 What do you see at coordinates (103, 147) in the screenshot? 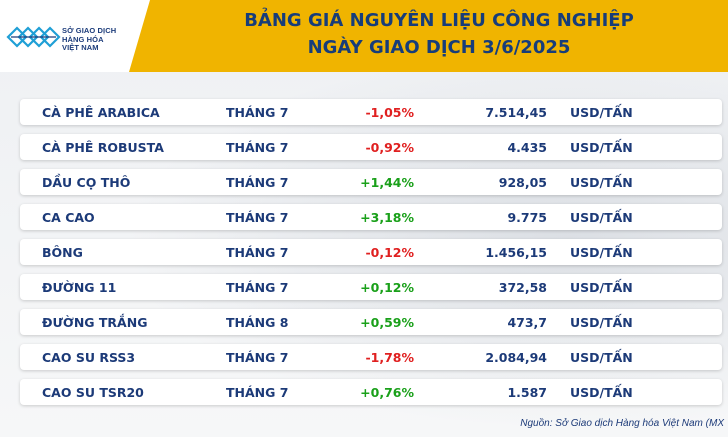
I see `commodity-name: CÀ PHÊ ROBUSTA` at bounding box center [103, 147].